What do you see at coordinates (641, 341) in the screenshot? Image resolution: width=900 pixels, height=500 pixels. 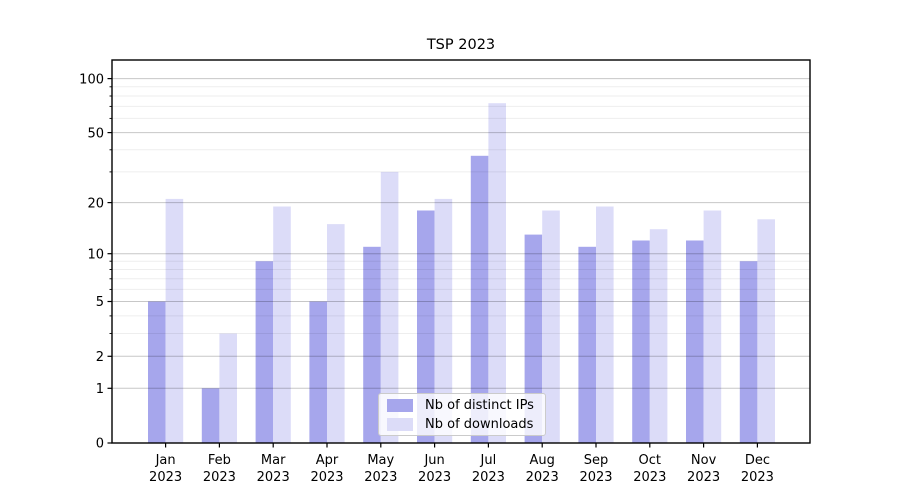 I see `bar-nb-of-distinct-ips-oct-2023` at bounding box center [641, 341].